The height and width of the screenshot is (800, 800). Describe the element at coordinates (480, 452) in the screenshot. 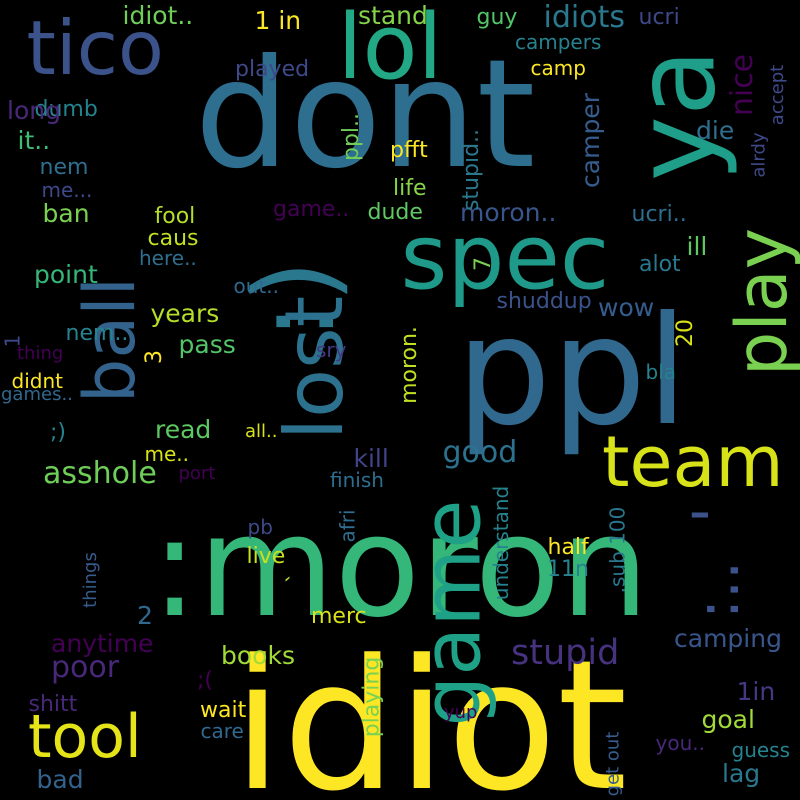

I see `cloud-word: good` at that location.